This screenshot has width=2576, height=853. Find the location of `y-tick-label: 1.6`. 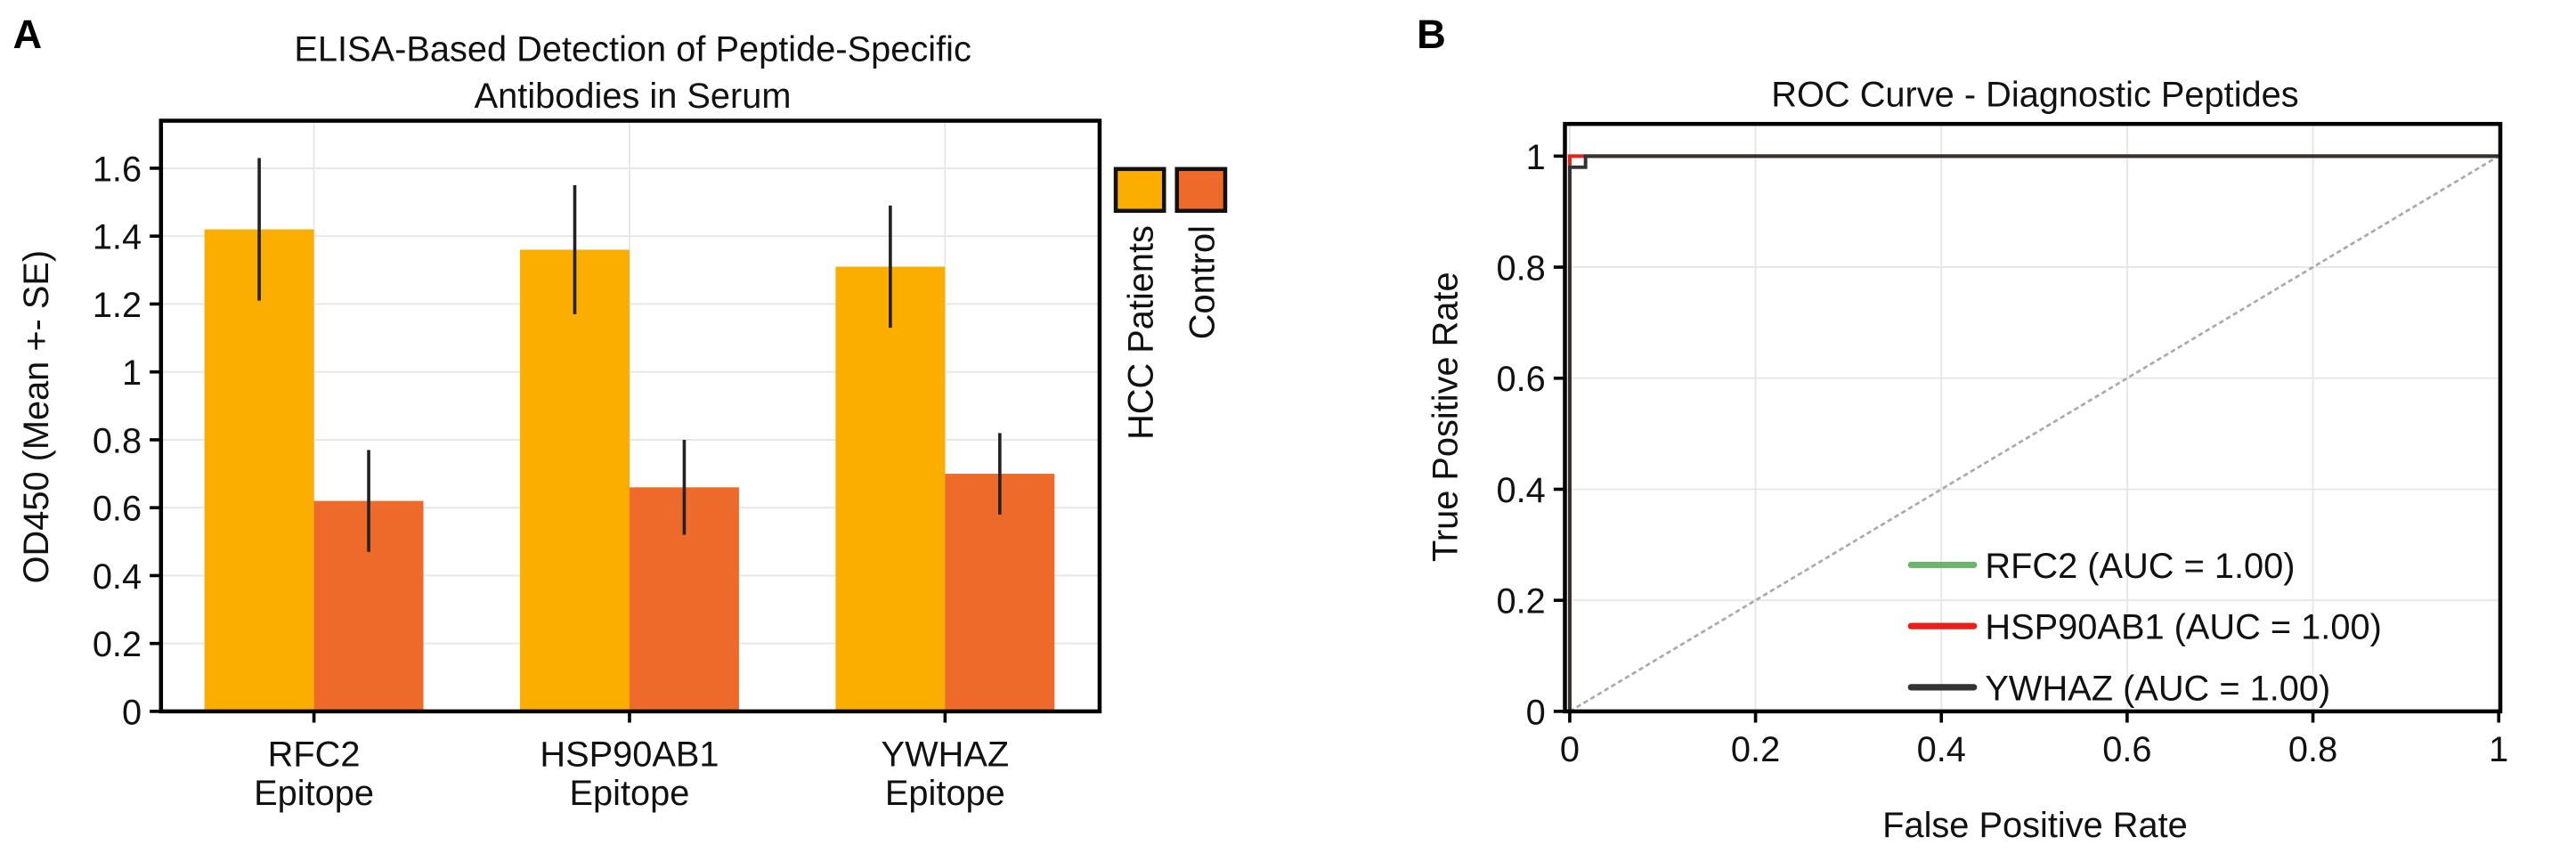

y-tick-label: 1.6 is located at coordinates (117, 169).